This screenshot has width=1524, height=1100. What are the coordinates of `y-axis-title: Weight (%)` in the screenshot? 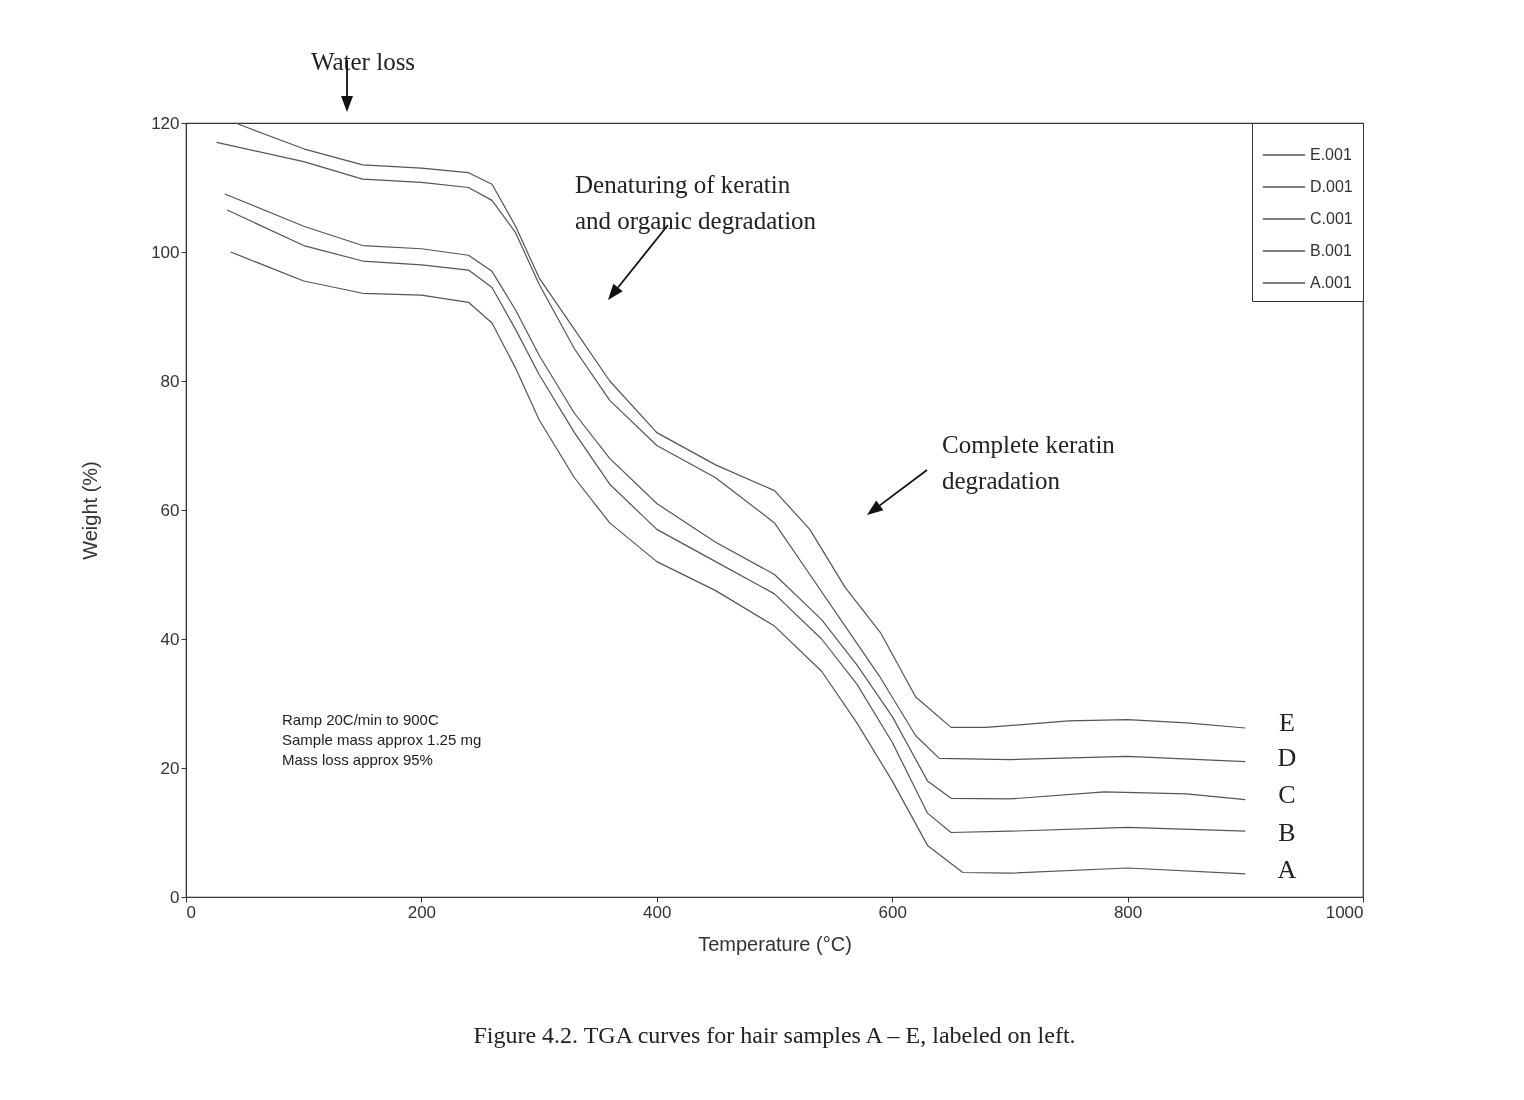 It's located at (90, 510).